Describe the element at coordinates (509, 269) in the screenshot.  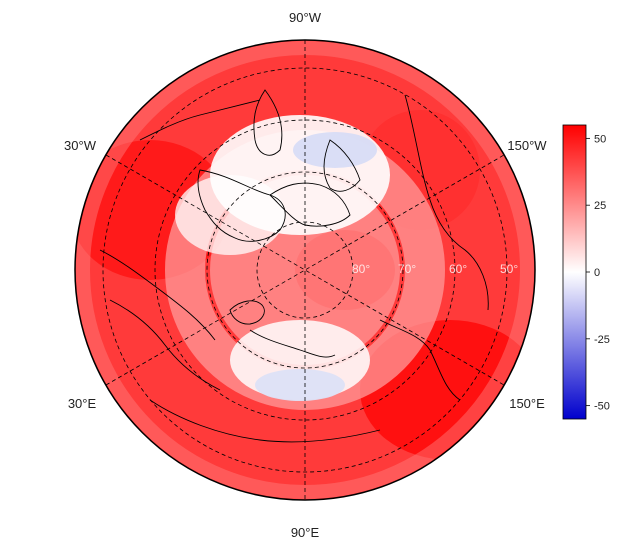
I see `lat-label-50: 50°` at that location.